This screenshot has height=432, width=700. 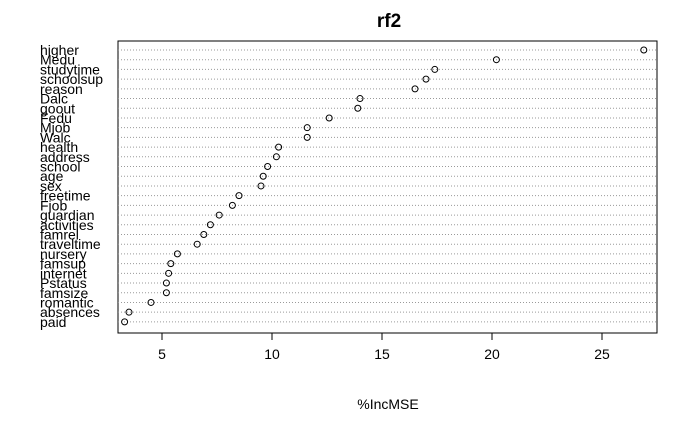 I want to click on x-tick-label: 25, so click(x=602, y=354).